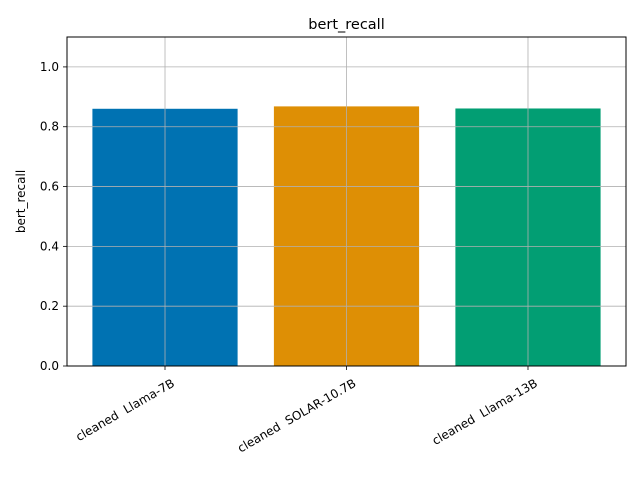  Describe the element at coordinates (49, 127) in the screenshot. I see `y-tick-label: 0.8` at that location.